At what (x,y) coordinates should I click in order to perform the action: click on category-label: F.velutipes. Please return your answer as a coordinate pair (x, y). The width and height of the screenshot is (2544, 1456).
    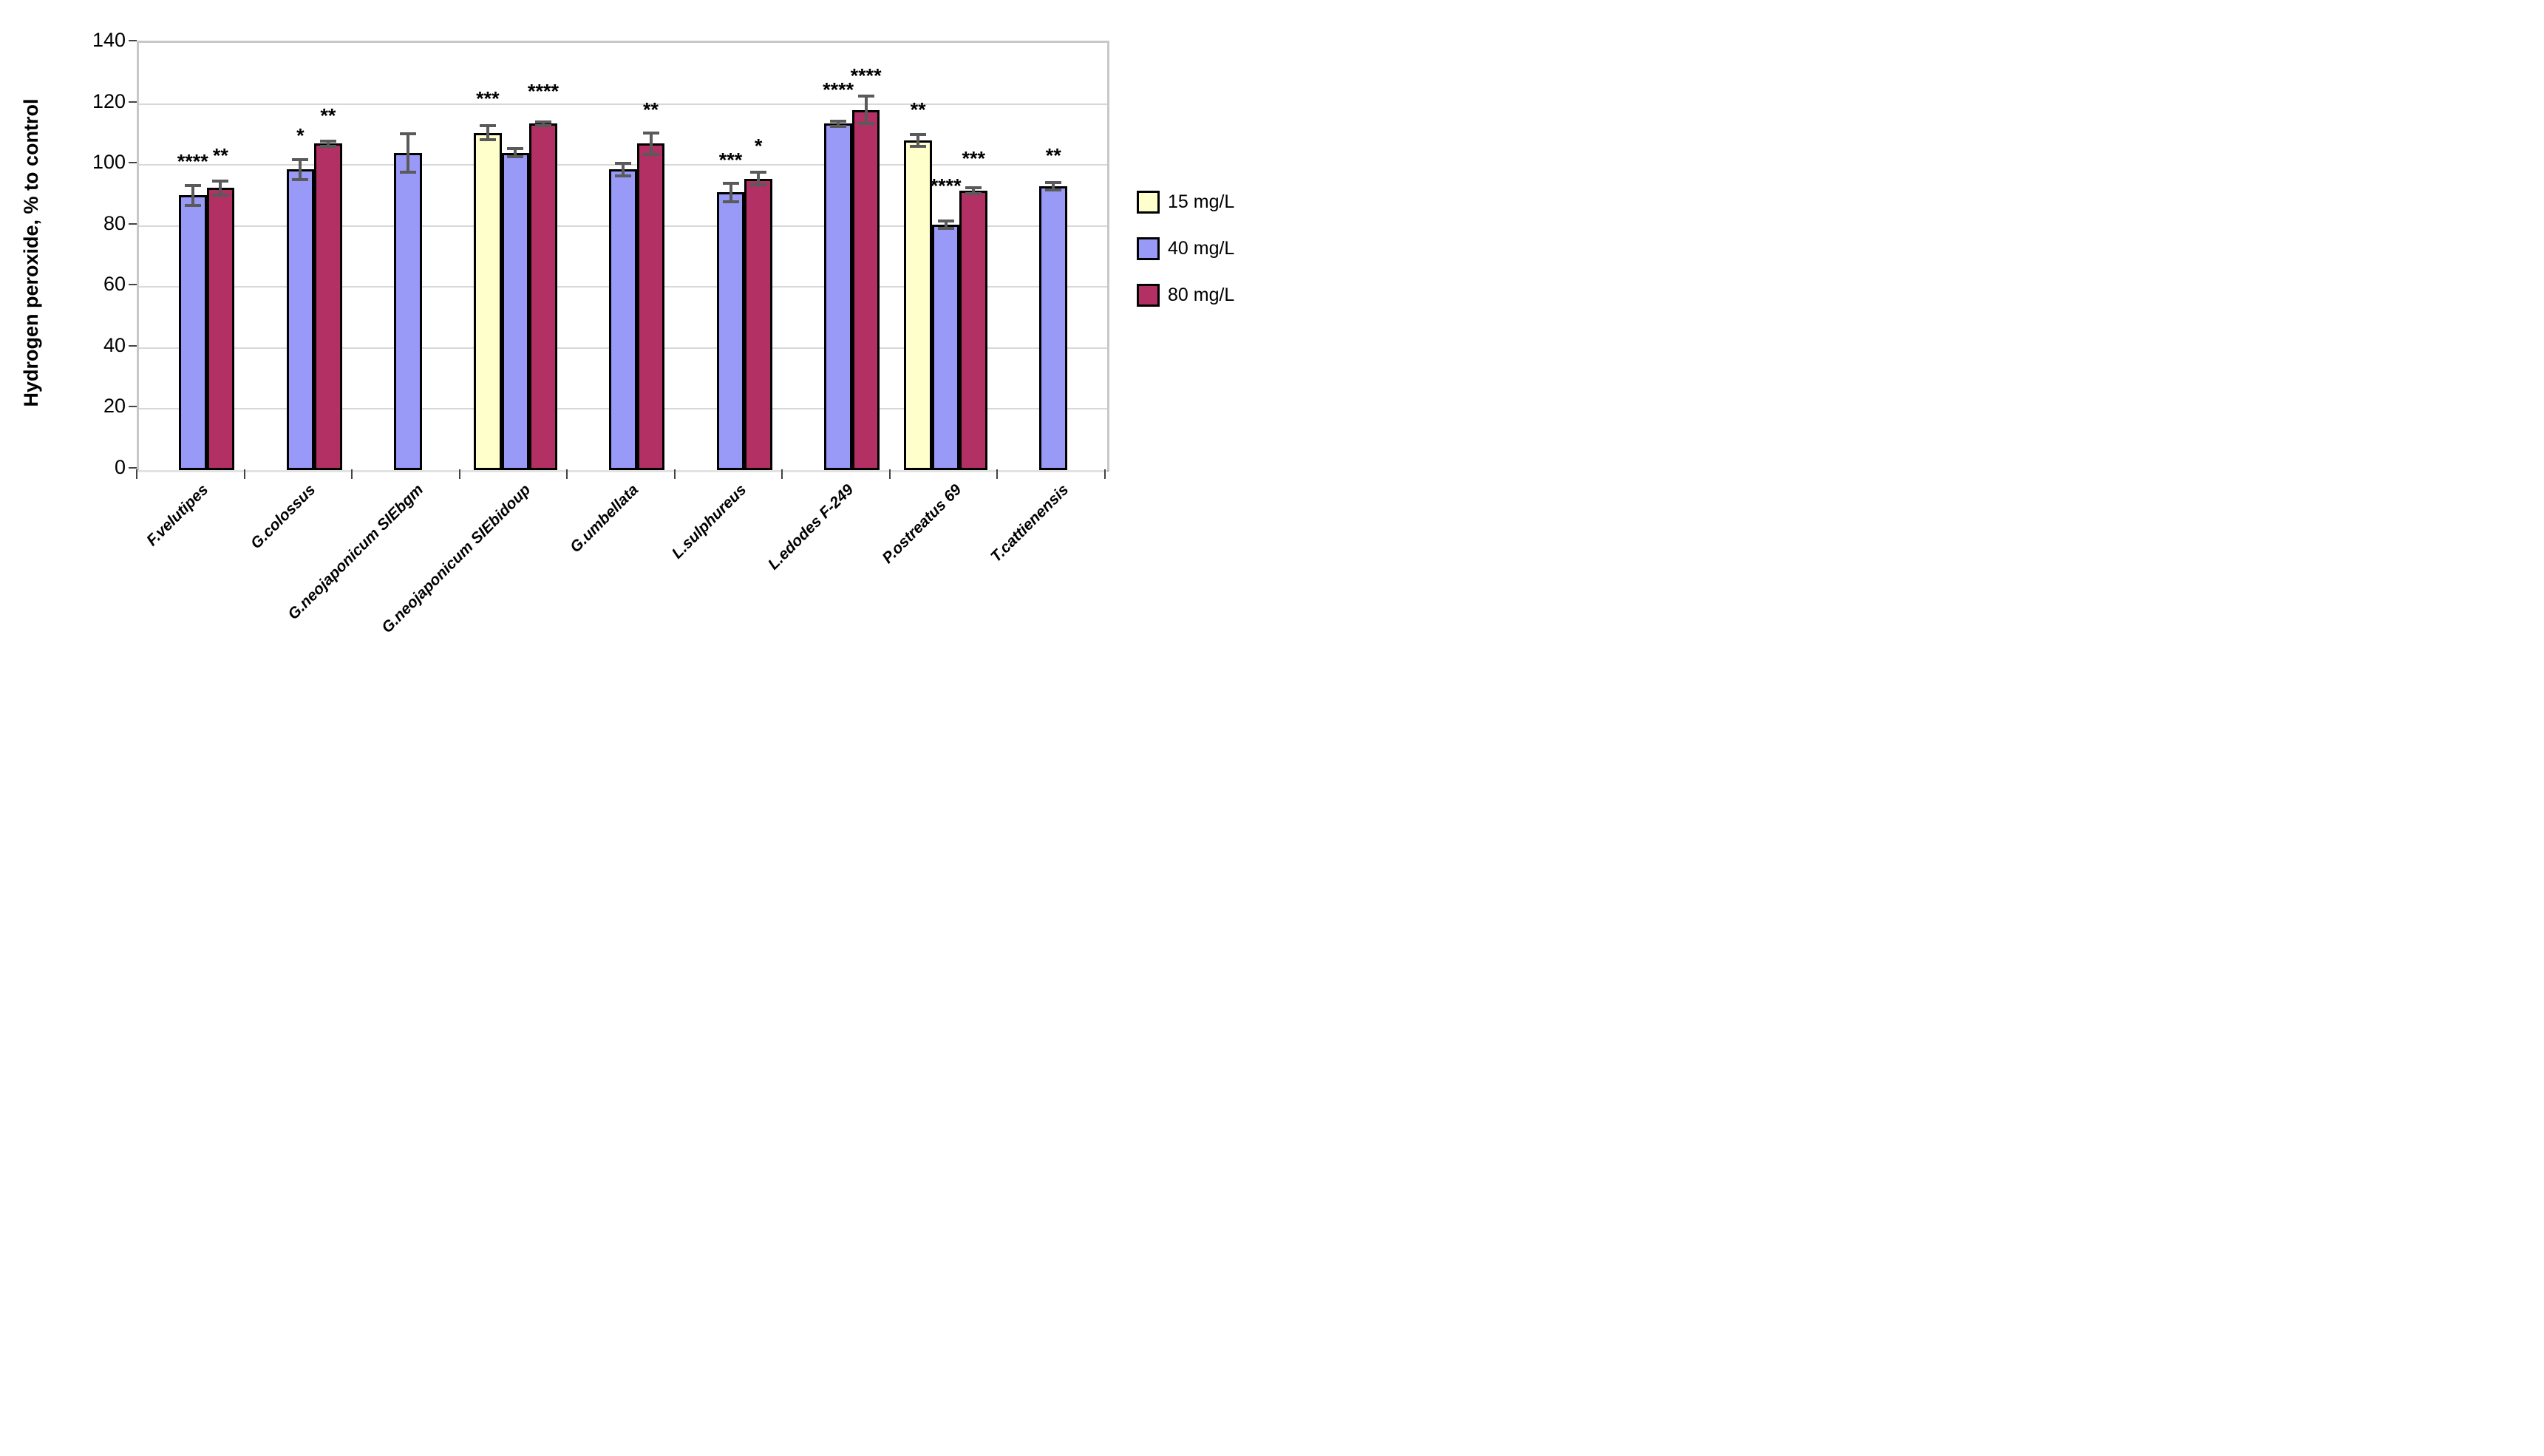
    Looking at the image, I should click on (177, 515).